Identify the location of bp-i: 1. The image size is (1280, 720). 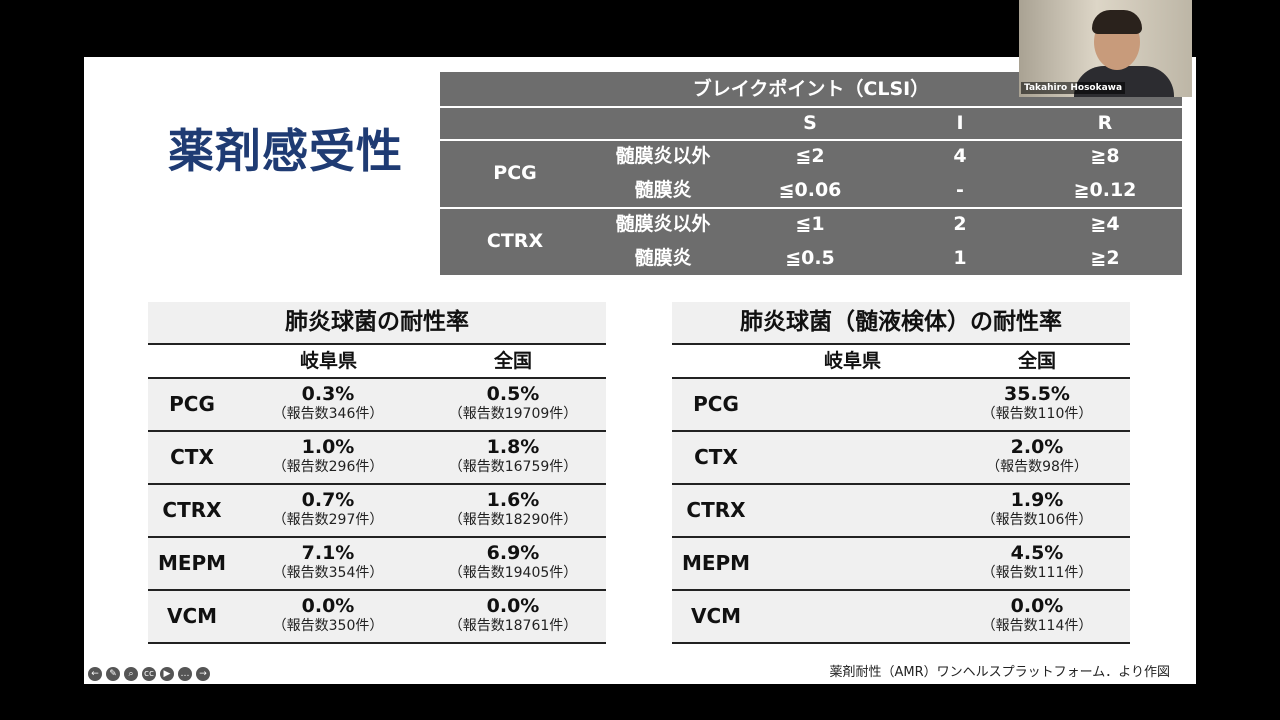
(960, 258).